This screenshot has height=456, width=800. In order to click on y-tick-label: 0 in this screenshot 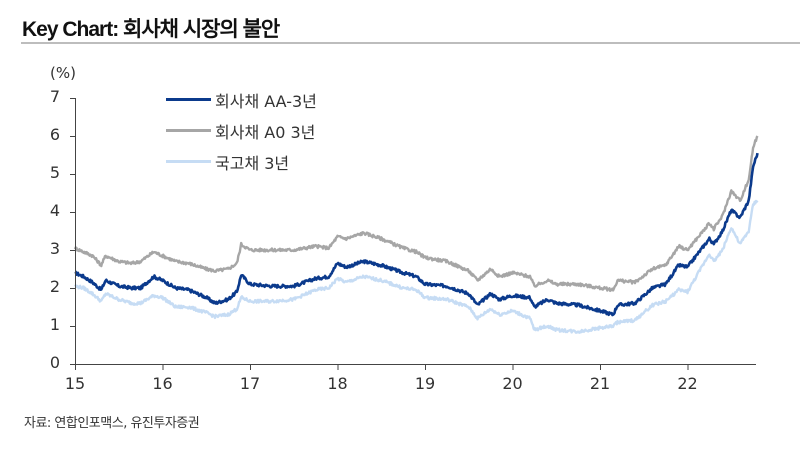, I will do `click(54, 362)`.